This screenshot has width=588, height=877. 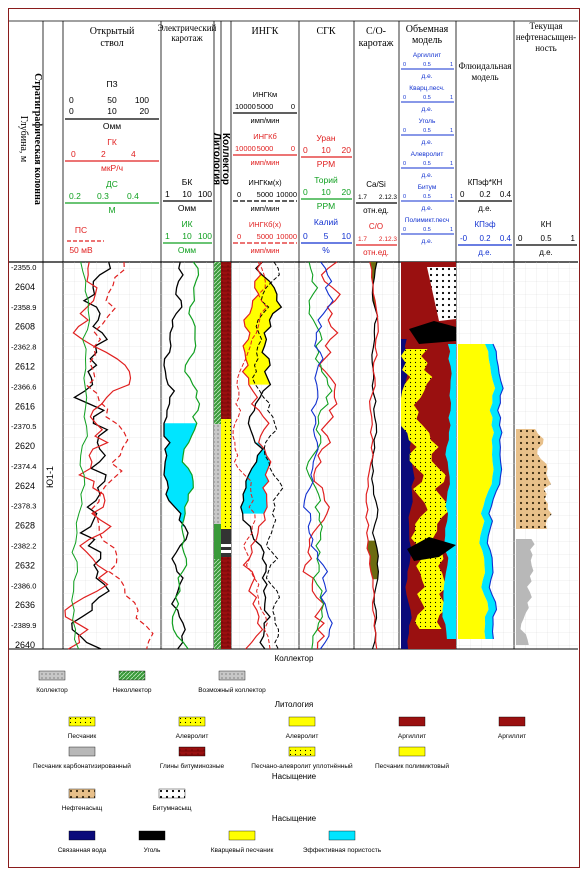 I want to click on depth-label: Глубина, м, so click(x=23, y=139).